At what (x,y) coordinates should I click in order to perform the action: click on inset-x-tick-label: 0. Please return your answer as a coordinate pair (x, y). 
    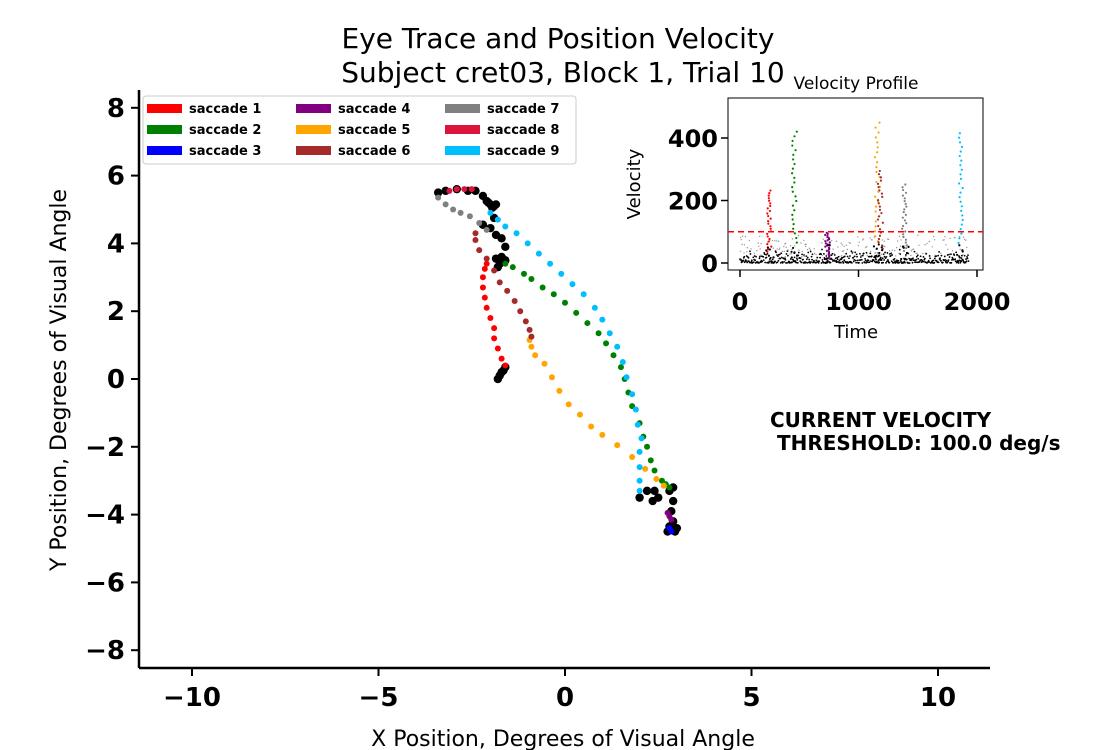
    Looking at the image, I should click on (740, 302).